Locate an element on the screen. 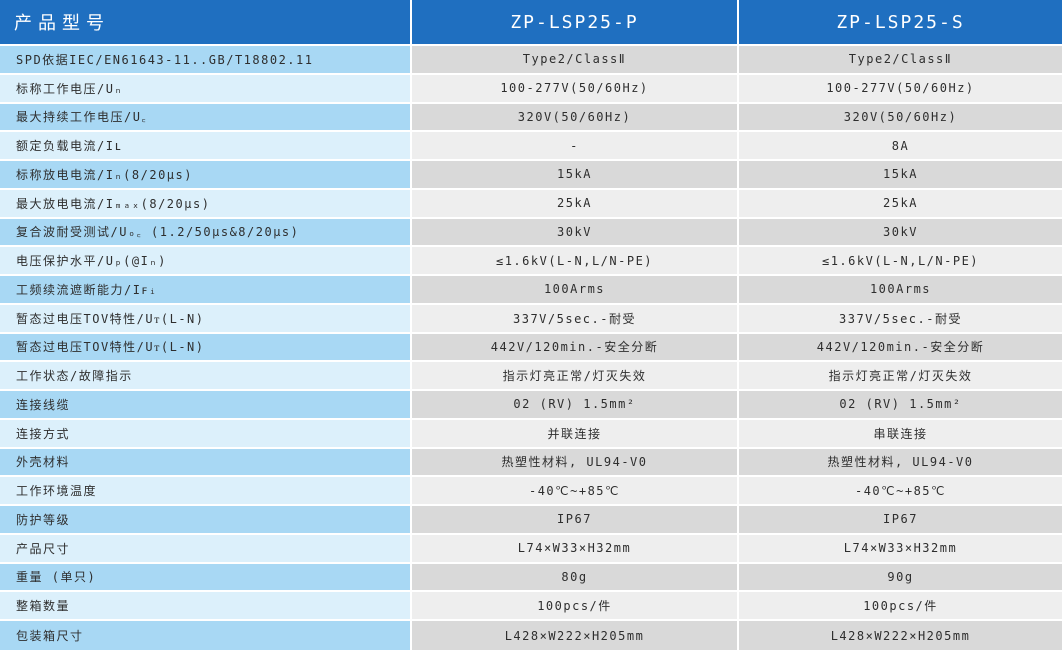 Image resolution: width=1062 pixels, height=650 pixels. row-label: 标称放电电流/Iₙ(8/20μs) is located at coordinates (206, 175).